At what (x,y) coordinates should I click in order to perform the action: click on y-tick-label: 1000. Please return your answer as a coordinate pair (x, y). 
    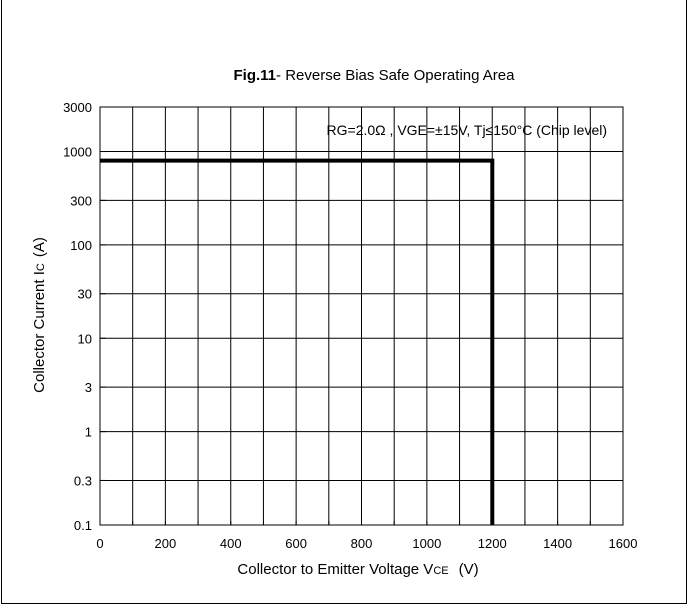
    Looking at the image, I should click on (77, 152).